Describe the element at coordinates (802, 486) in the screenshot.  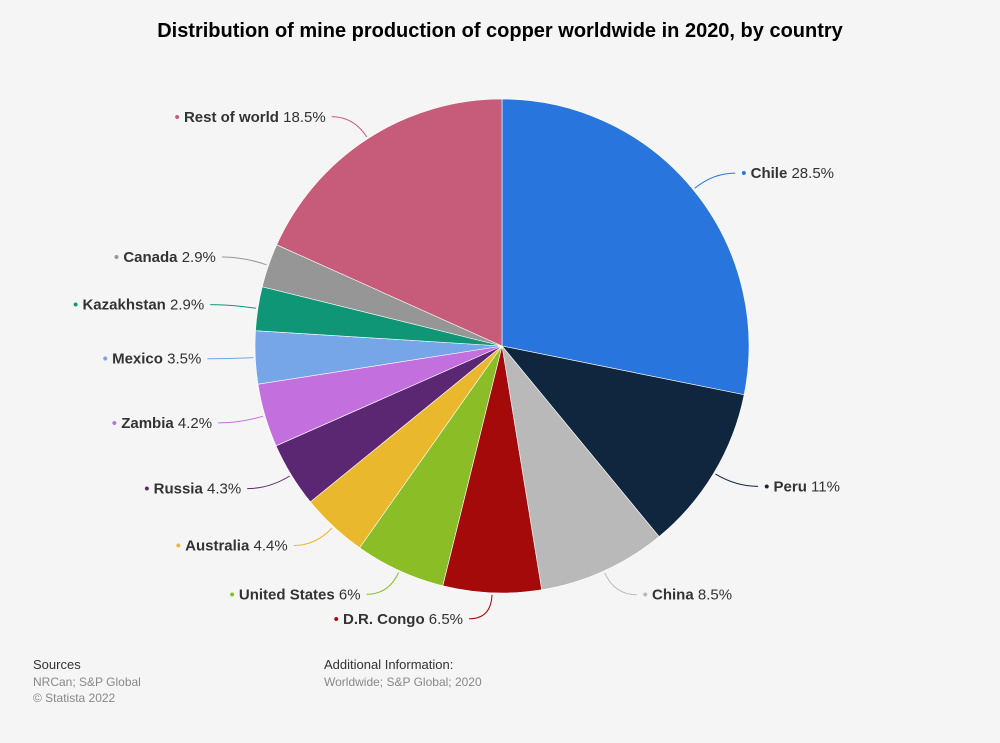
I see `slice-label-peru: • Peru 11%` at that location.